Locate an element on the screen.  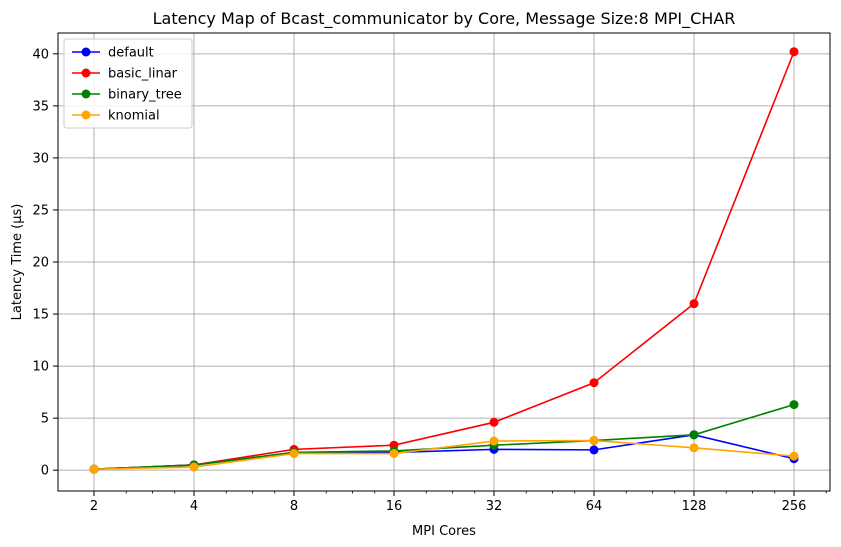
series-knomial is located at coordinates (444, 455).